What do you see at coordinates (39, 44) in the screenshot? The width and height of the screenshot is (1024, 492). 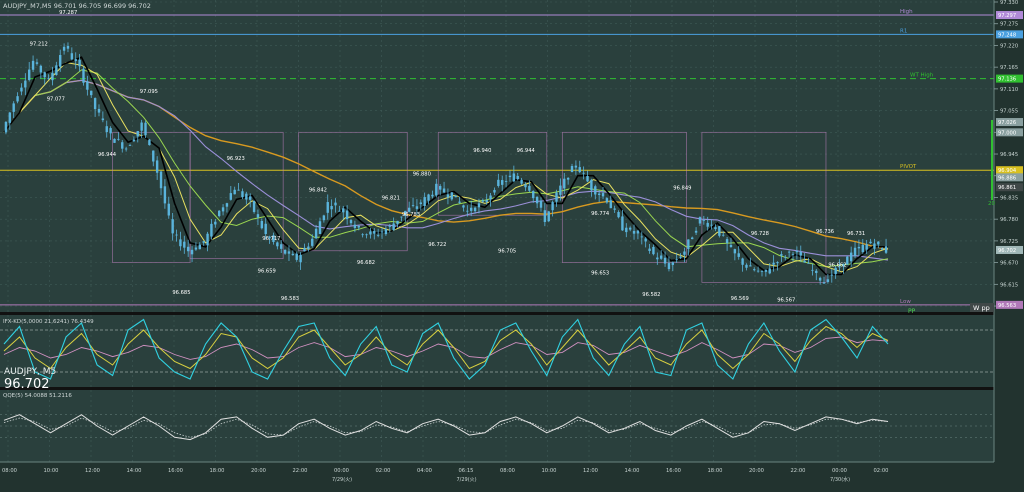 I see `price-annotation: 97.212` at bounding box center [39, 44].